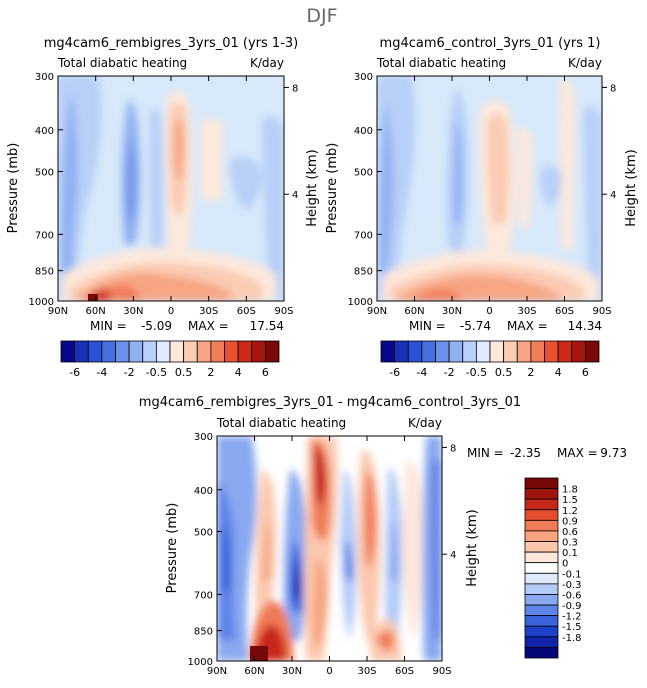 This screenshot has height=688, width=647. Describe the element at coordinates (171, 43) in the screenshot. I see `panel-a-title: mg4cam6_rembigres_3yrs_01 (yrs 1-3)` at that location.